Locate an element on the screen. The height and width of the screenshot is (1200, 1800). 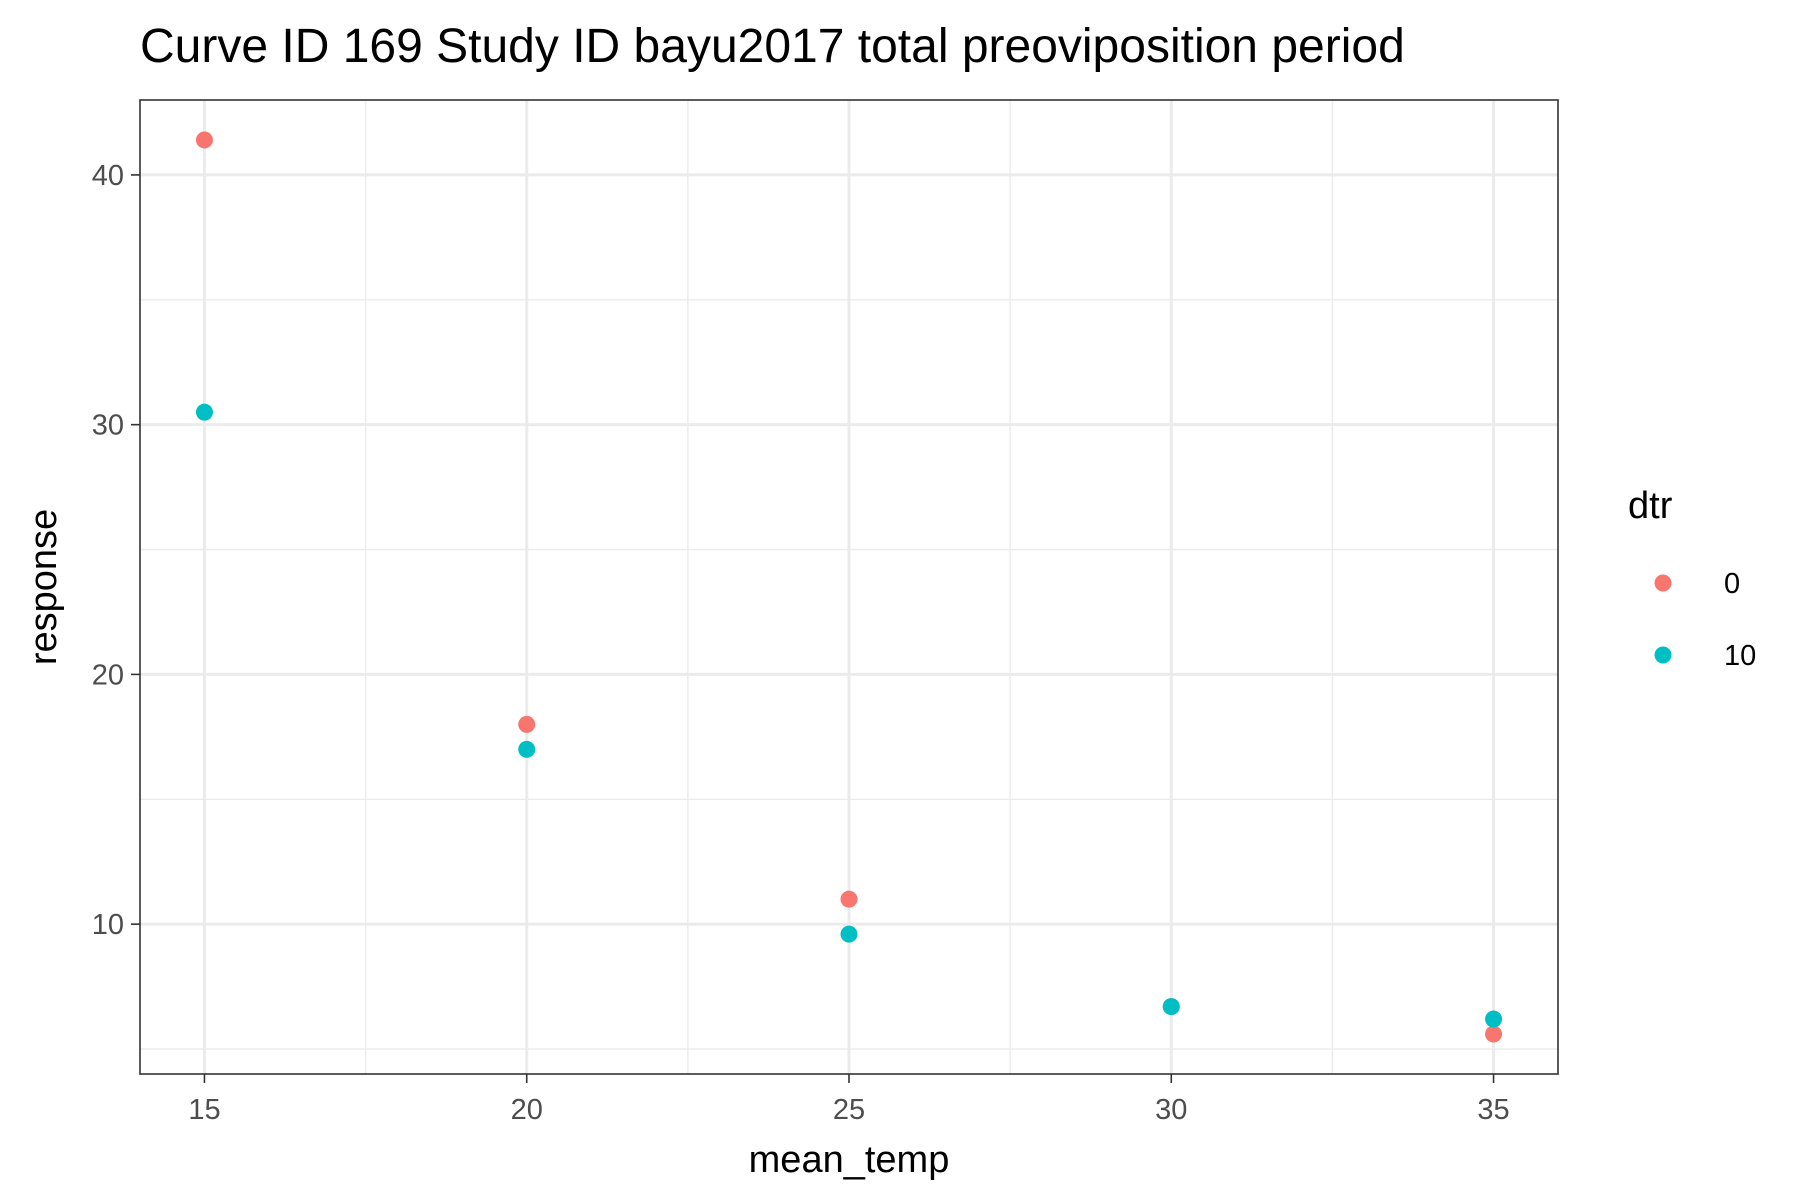
x-axis: 15 20 25 30 35 is located at coordinates (849, 1100).